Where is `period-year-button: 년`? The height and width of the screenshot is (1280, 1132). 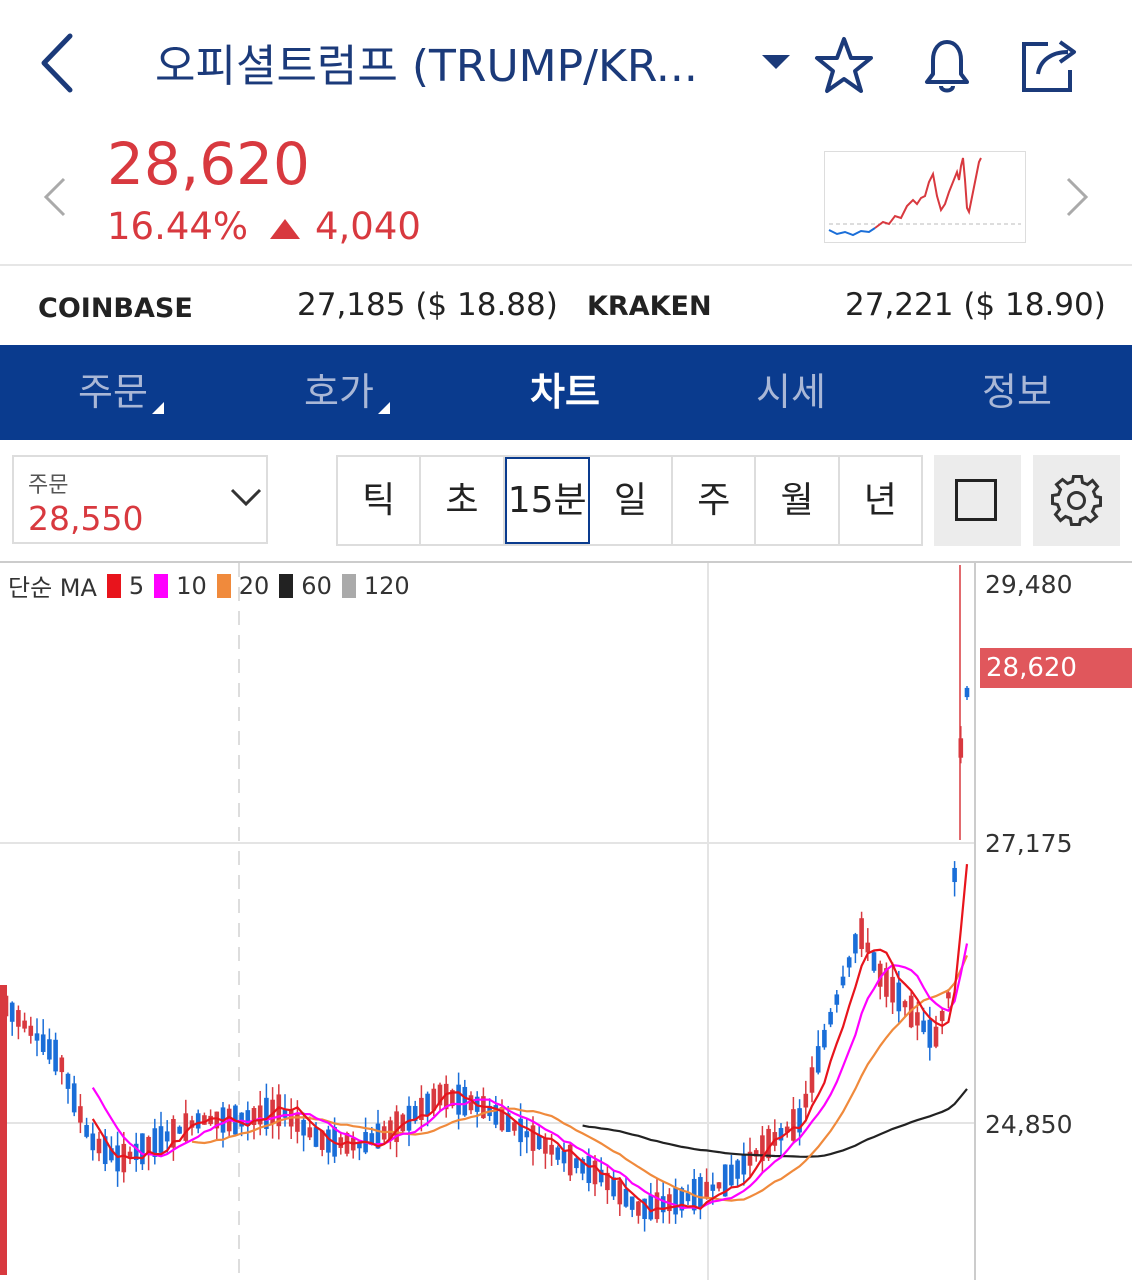
period-year-button: 년 is located at coordinates (880, 500).